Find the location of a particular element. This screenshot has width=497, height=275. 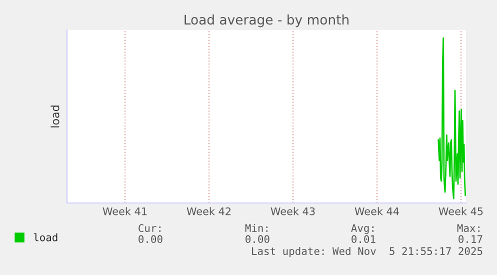

x-tick-label: Week 43 is located at coordinates (292, 211).